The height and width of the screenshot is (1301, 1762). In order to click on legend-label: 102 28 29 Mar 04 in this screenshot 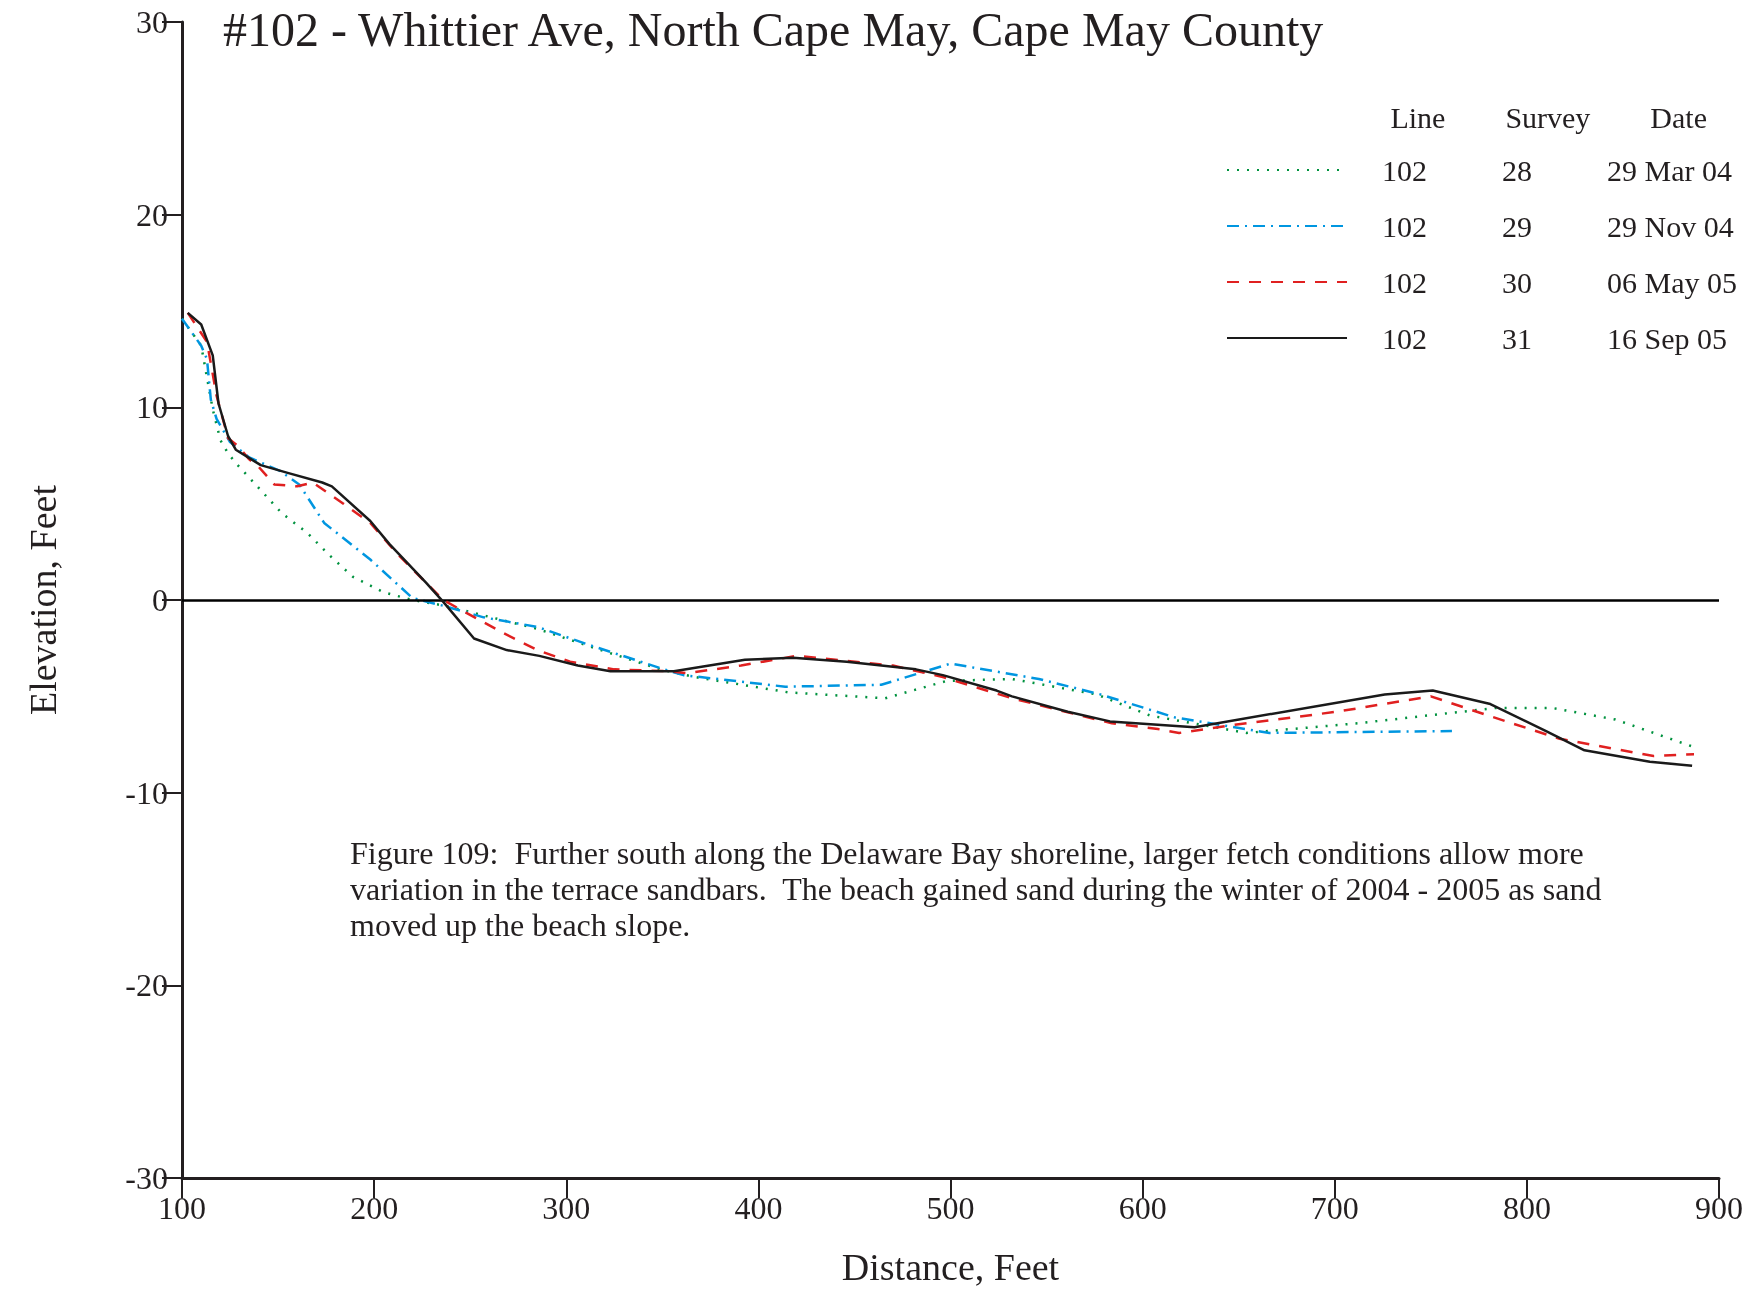, I will do `click(1557, 170)`.